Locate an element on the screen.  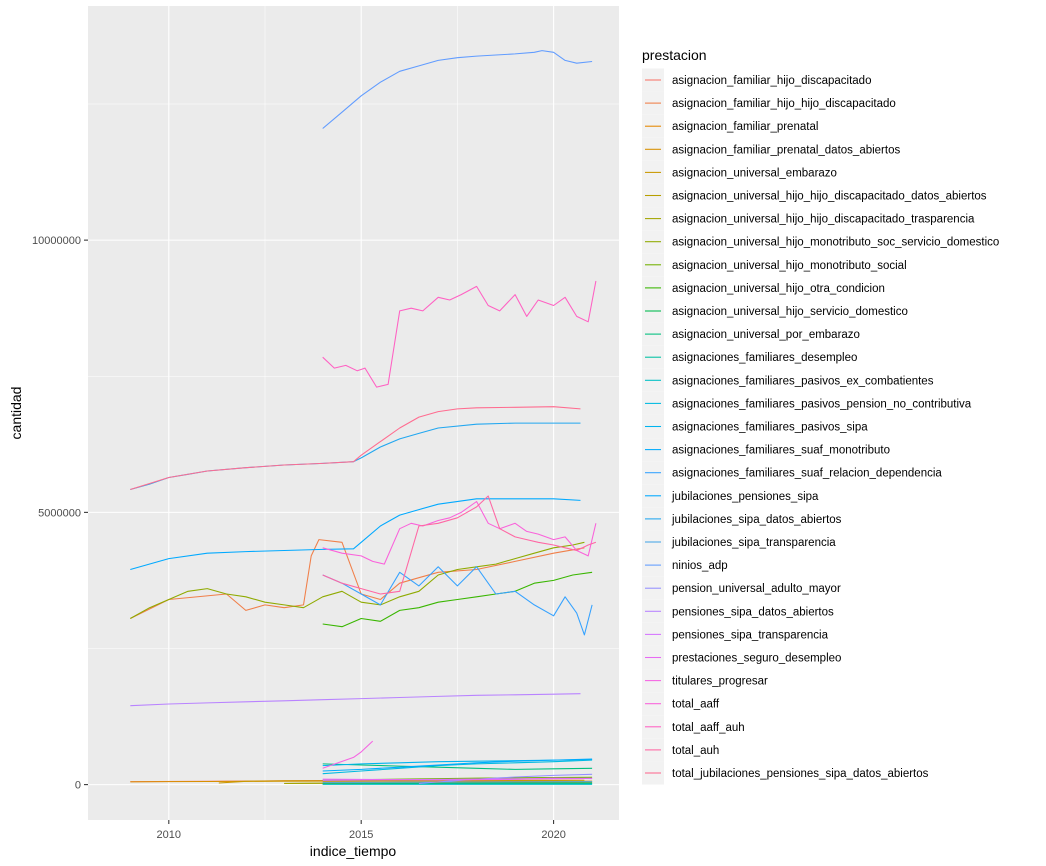
legend-label: pensiones_sipa_transparencia is located at coordinates (750, 635).